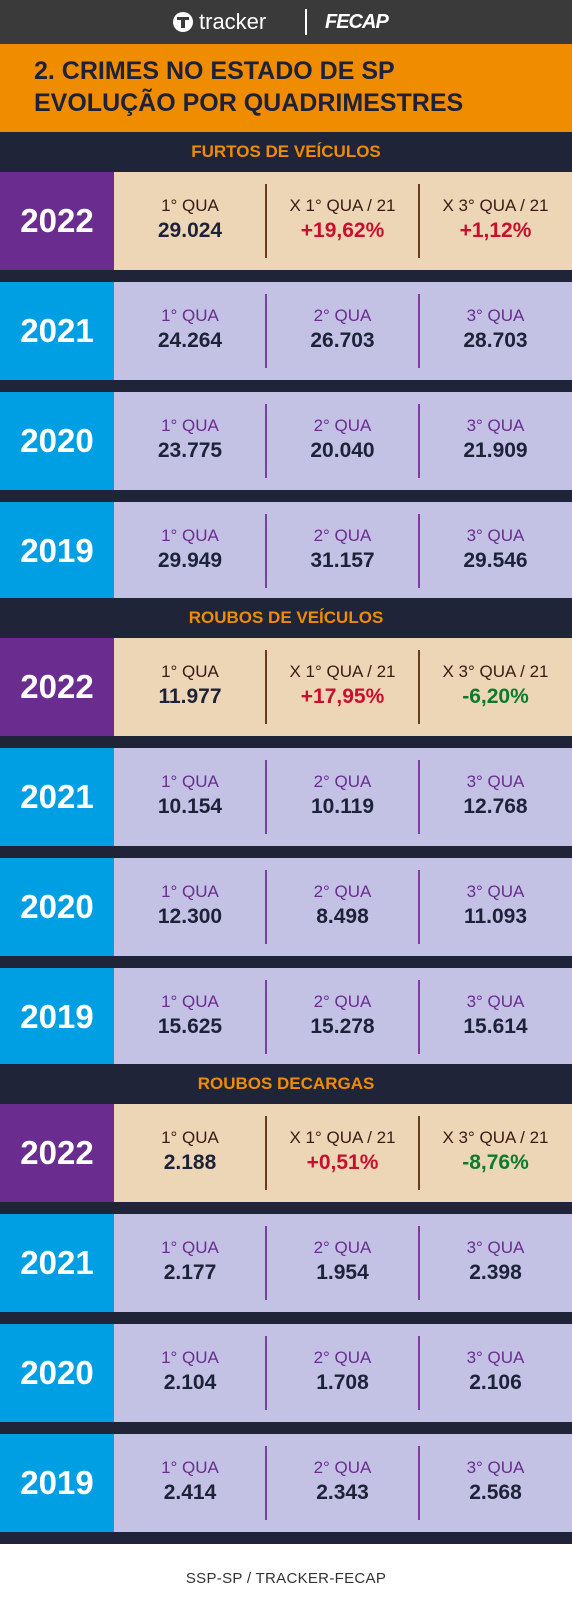  What do you see at coordinates (190, 1162) in the screenshot?
I see `cell-value: 2.188` at bounding box center [190, 1162].